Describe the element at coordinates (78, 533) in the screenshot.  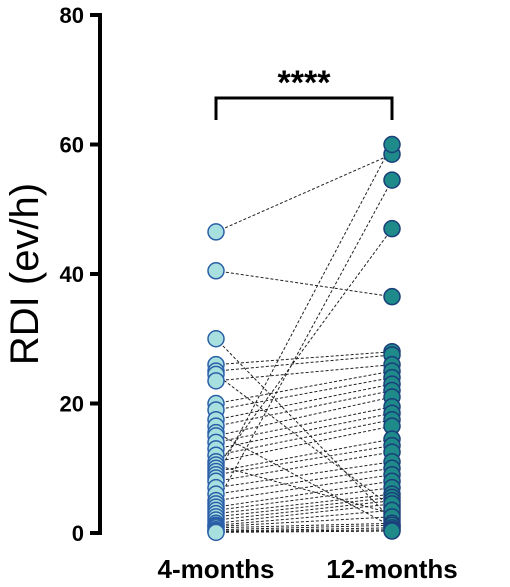
I see `y-tick-label: 0` at that location.